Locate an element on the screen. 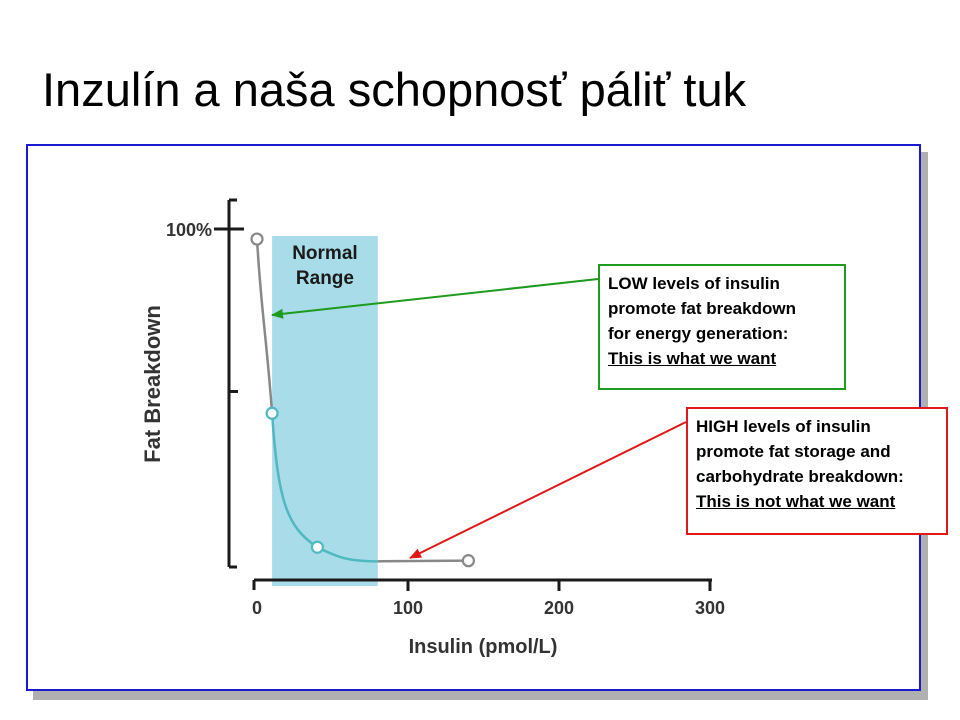 The height and width of the screenshot is (720, 960). normal-range-label-line1: Normal is located at coordinates (324, 253).